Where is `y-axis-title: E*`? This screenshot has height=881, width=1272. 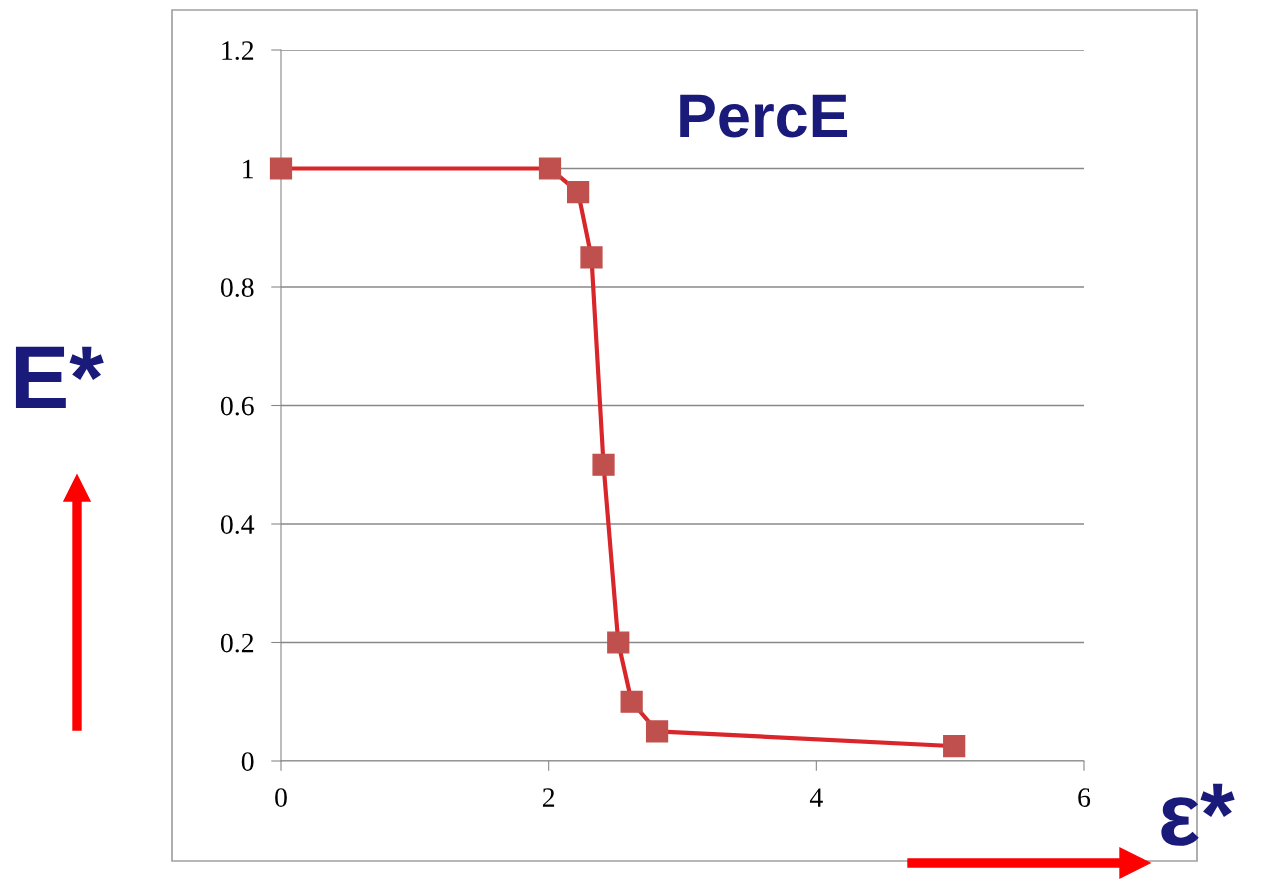 y-axis-title: E* is located at coordinates (59, 377).